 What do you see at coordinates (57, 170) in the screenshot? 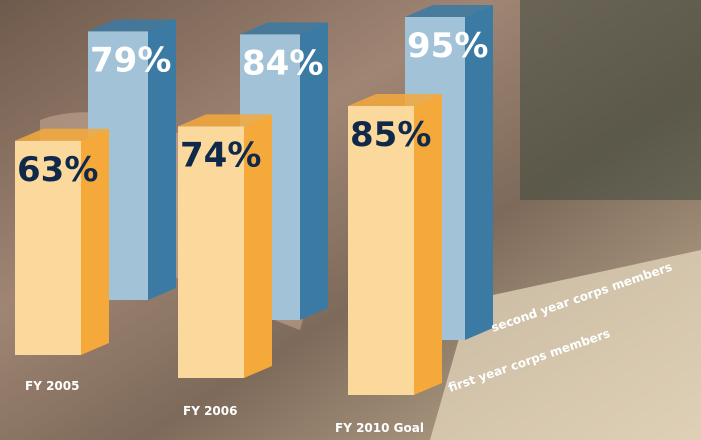
I see `value-label: 63%` at bounding box center [57, 170].